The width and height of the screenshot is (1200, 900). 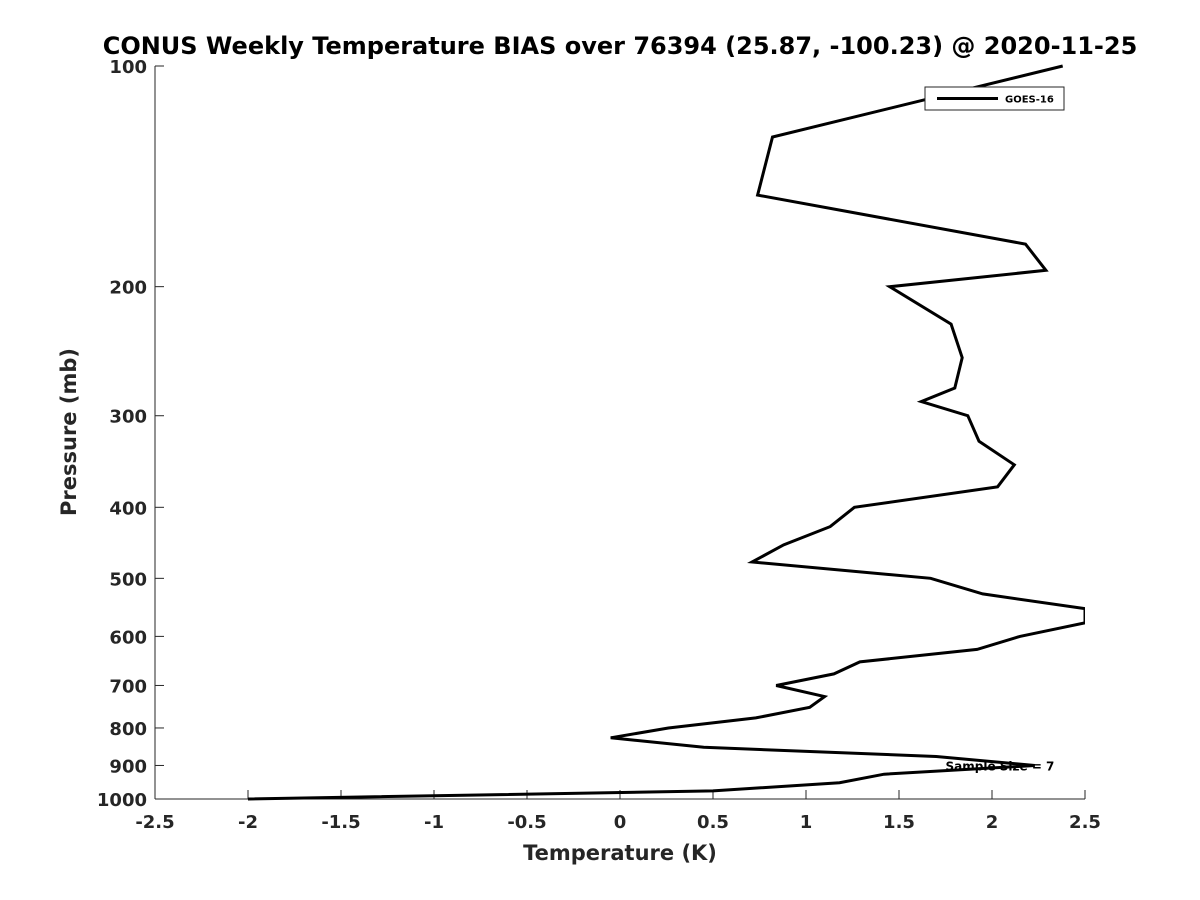 I want to click on x-tick-label: -1, so click(x=434, y=822).